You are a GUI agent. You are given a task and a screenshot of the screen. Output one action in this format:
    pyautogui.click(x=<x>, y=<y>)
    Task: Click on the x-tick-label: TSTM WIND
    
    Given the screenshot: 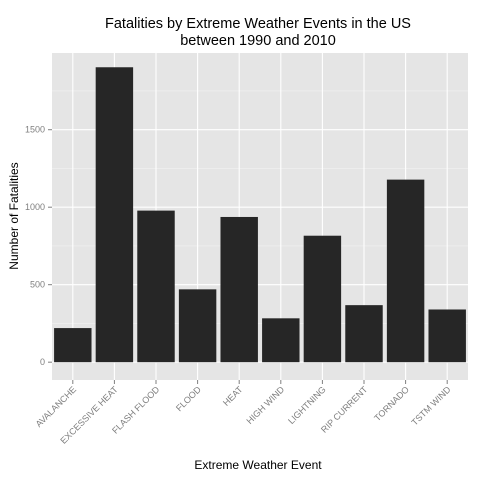 What is the action you would take?
    pyautogui.click(x=430, y=405)
    